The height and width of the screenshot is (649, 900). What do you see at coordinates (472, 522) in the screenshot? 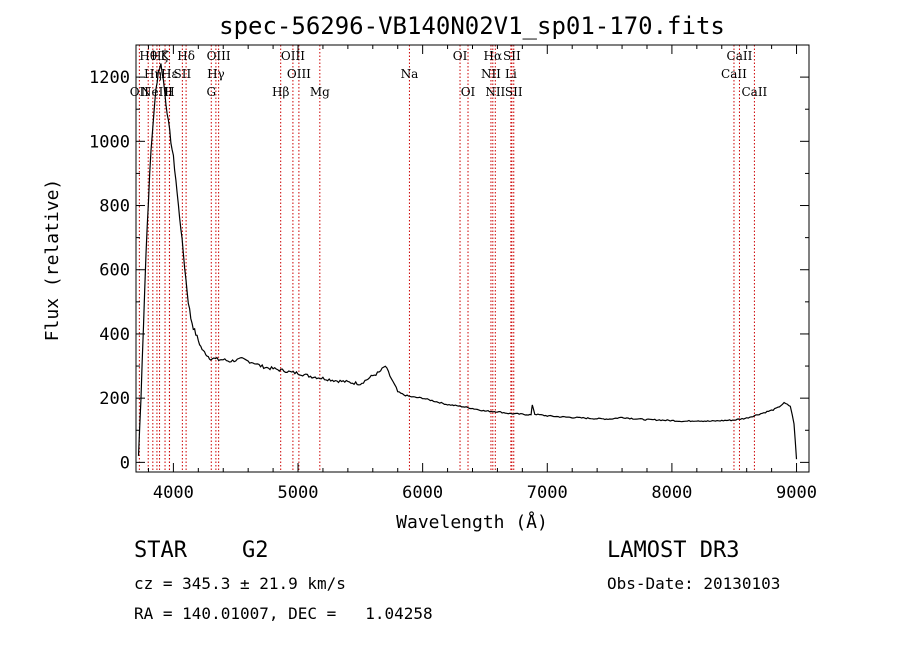
I see `x-axis-label: Wavelength (Å)` at bounding box center [472, 522].